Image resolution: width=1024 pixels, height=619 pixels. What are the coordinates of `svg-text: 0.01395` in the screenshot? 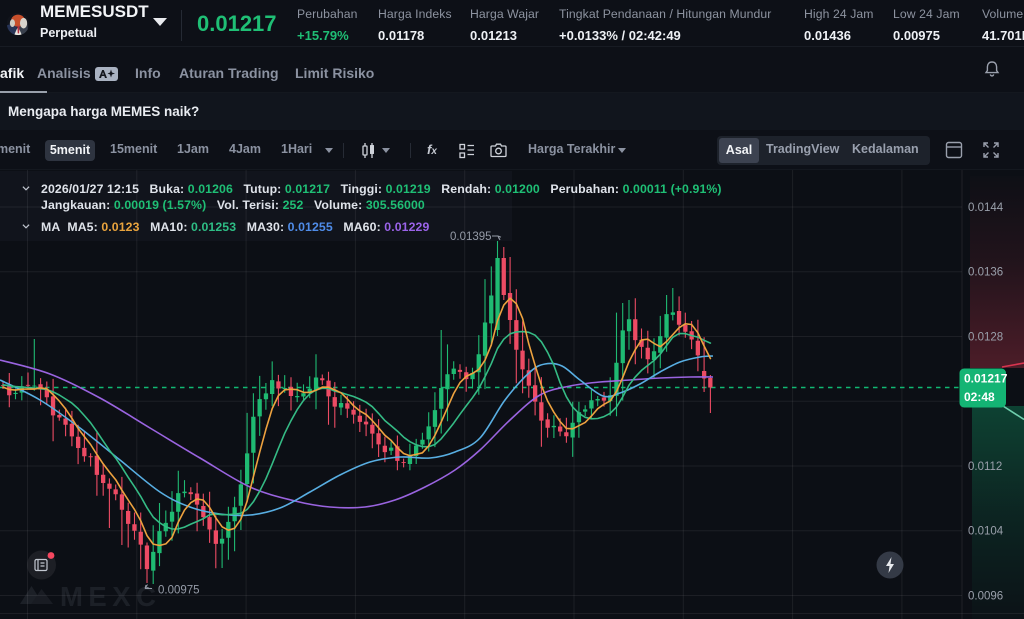 It's located at (471, 237).